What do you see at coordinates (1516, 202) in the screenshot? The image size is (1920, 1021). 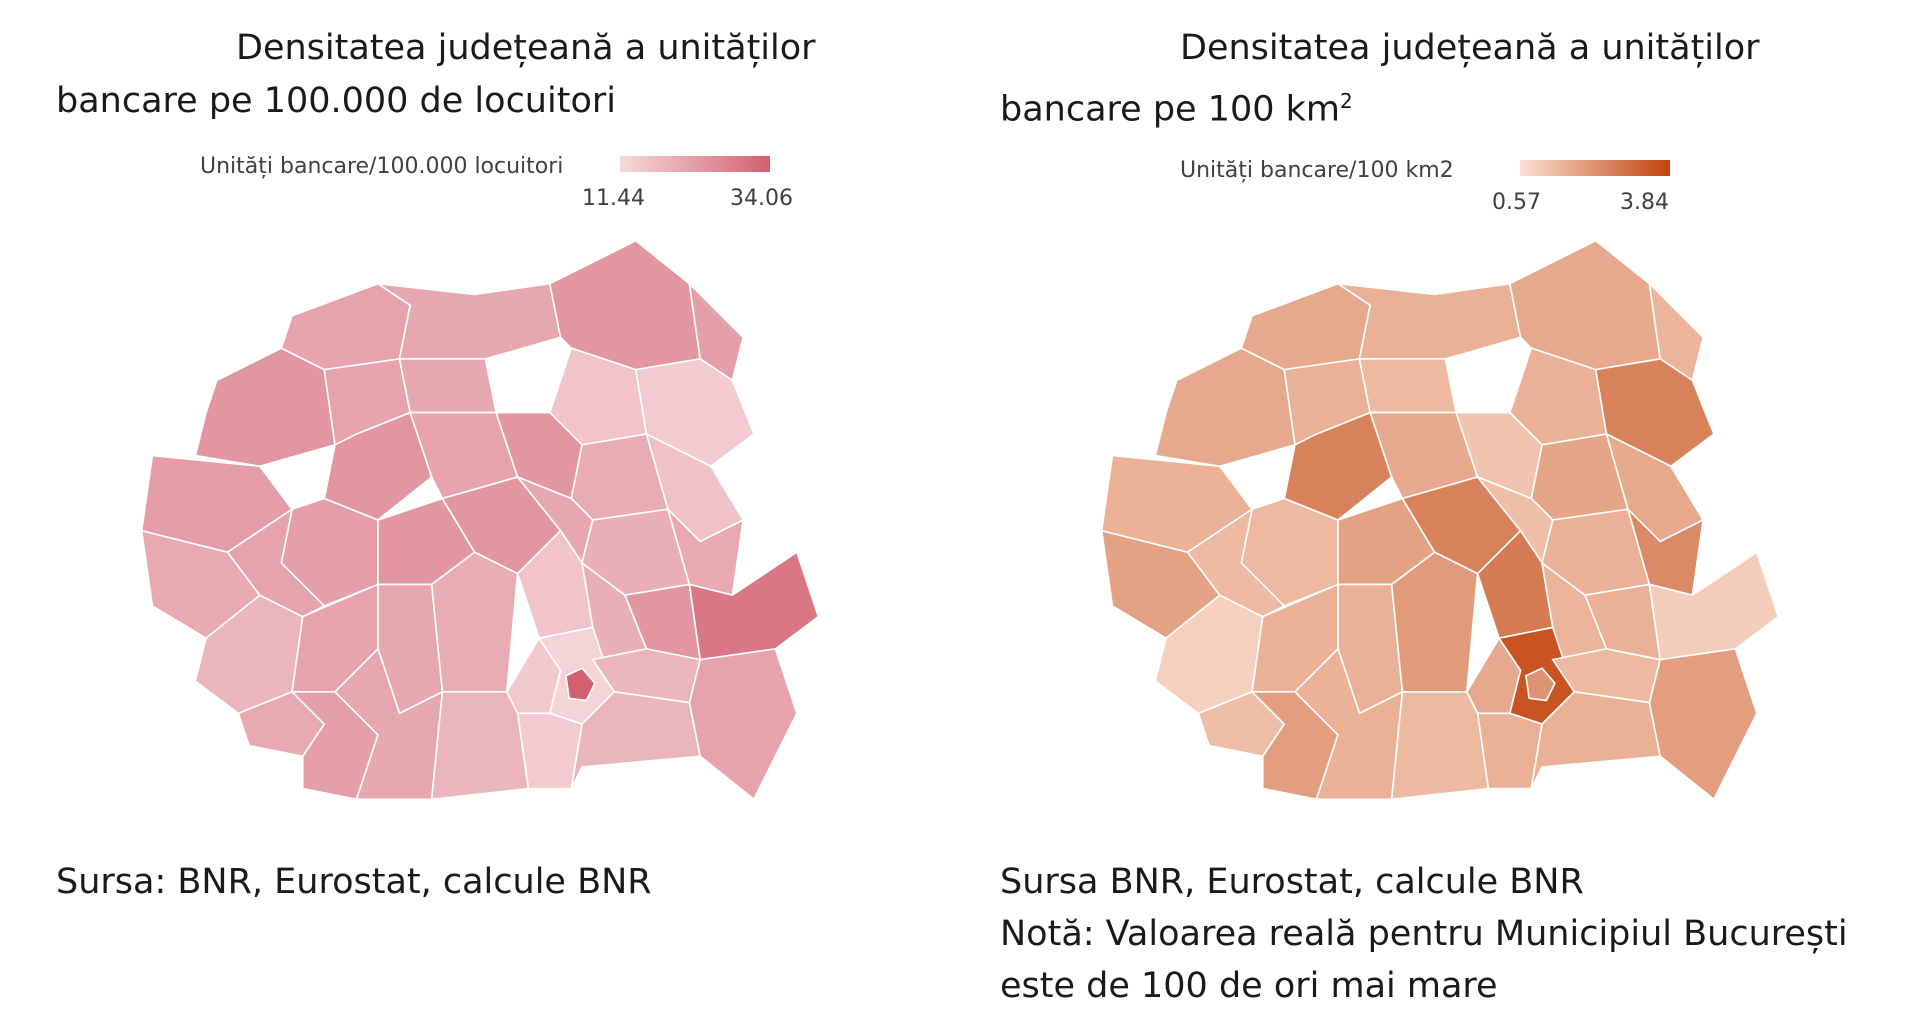 I see `legend-min: 0.57` at bounding box center [1516, 202].